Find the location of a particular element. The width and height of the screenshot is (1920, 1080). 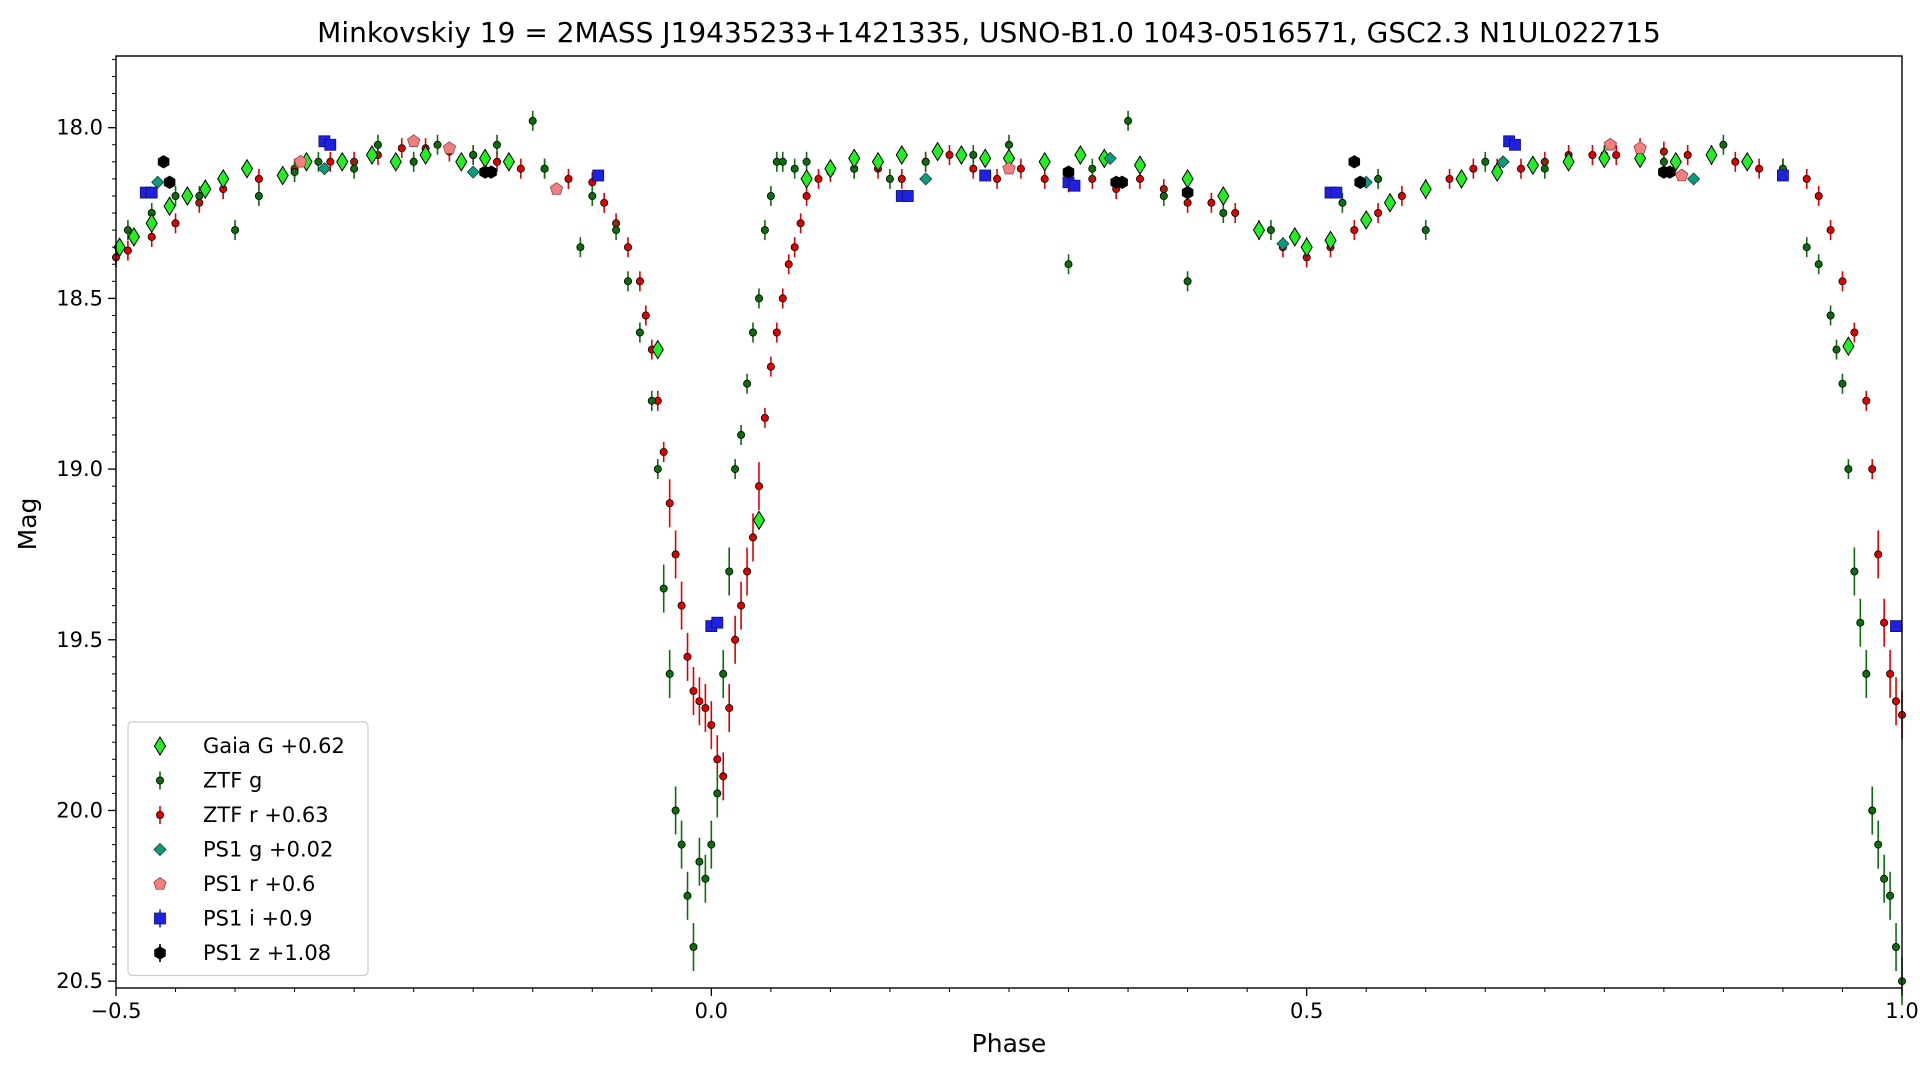

y-axis-label: Mag is located at coordinates (27, 524).